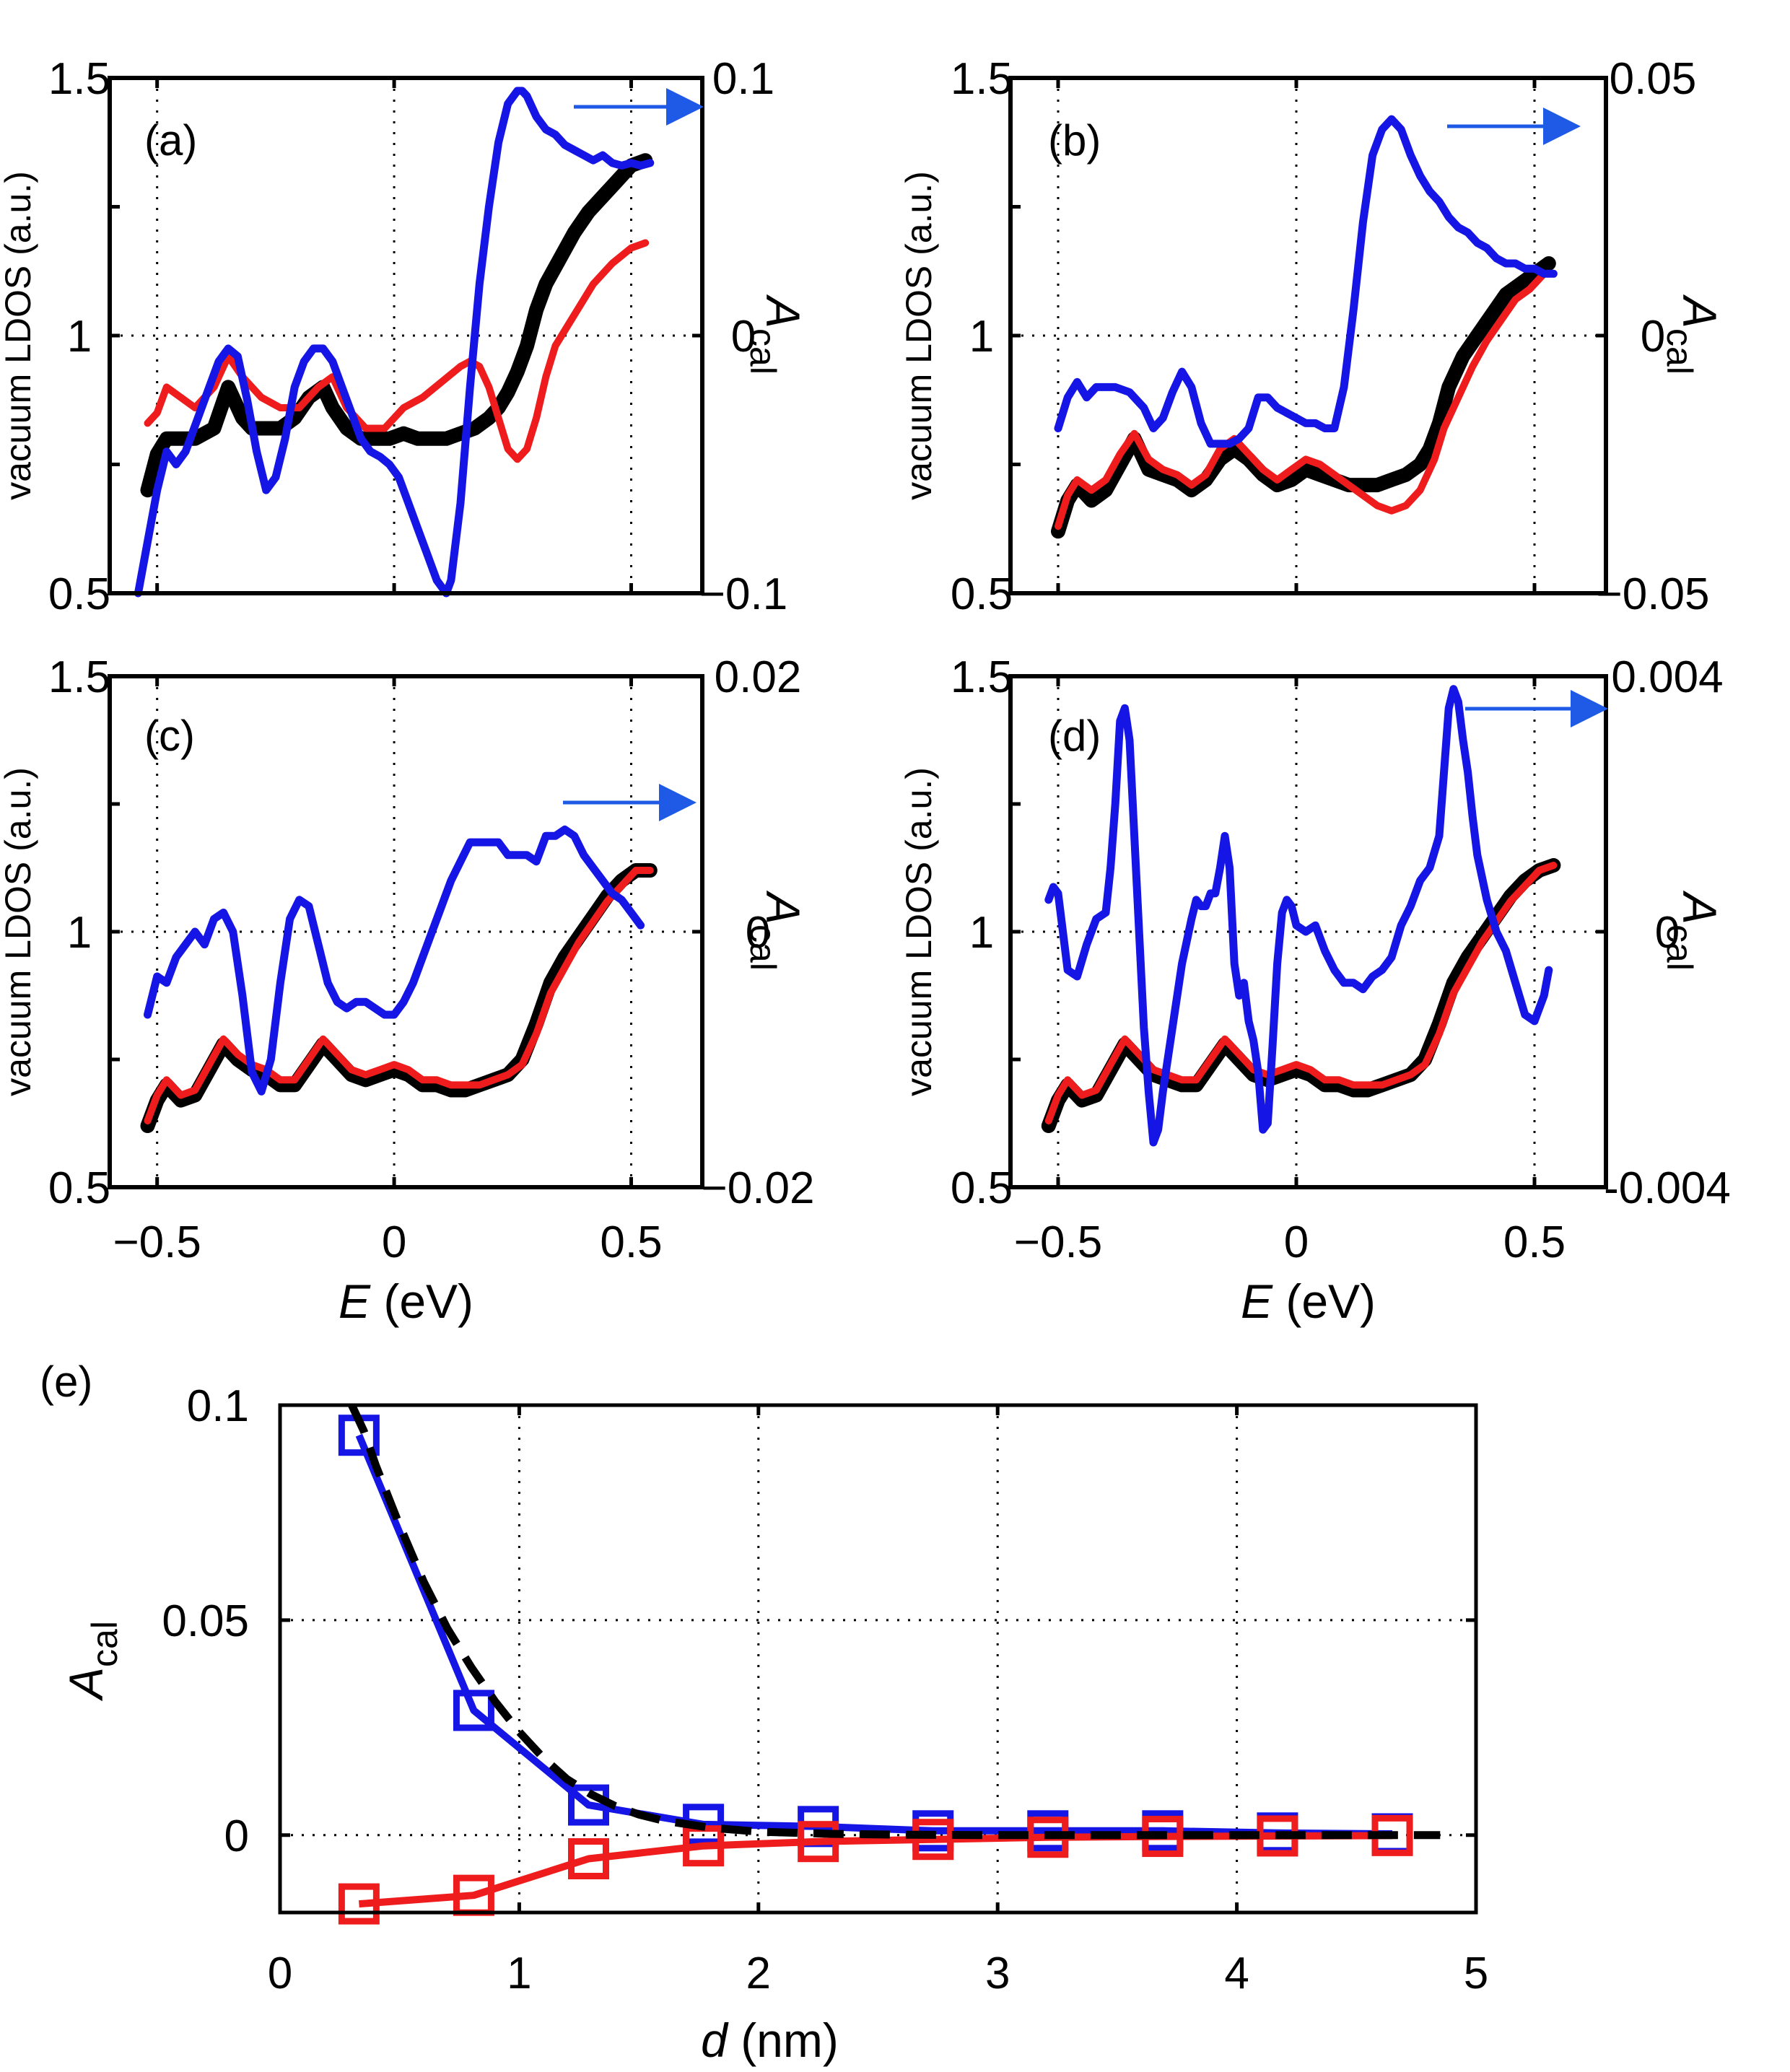 The image size is (1790, 2072). What do you see at coordinates (1654, 594) in the screenshot?
I see `y2-tick-label: −0.05` at bounding box center [1654, 594].